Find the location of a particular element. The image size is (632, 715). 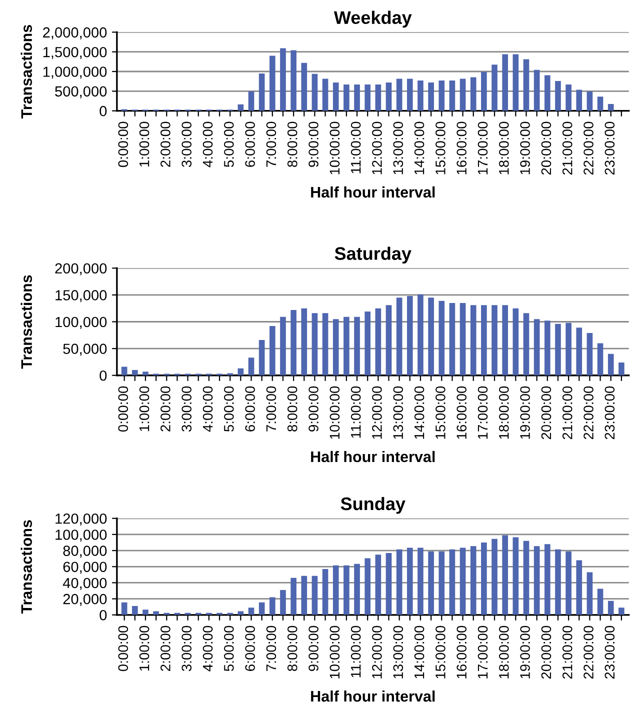

x-tick-label: 19:00:00 is located at coordinates (525, 412).